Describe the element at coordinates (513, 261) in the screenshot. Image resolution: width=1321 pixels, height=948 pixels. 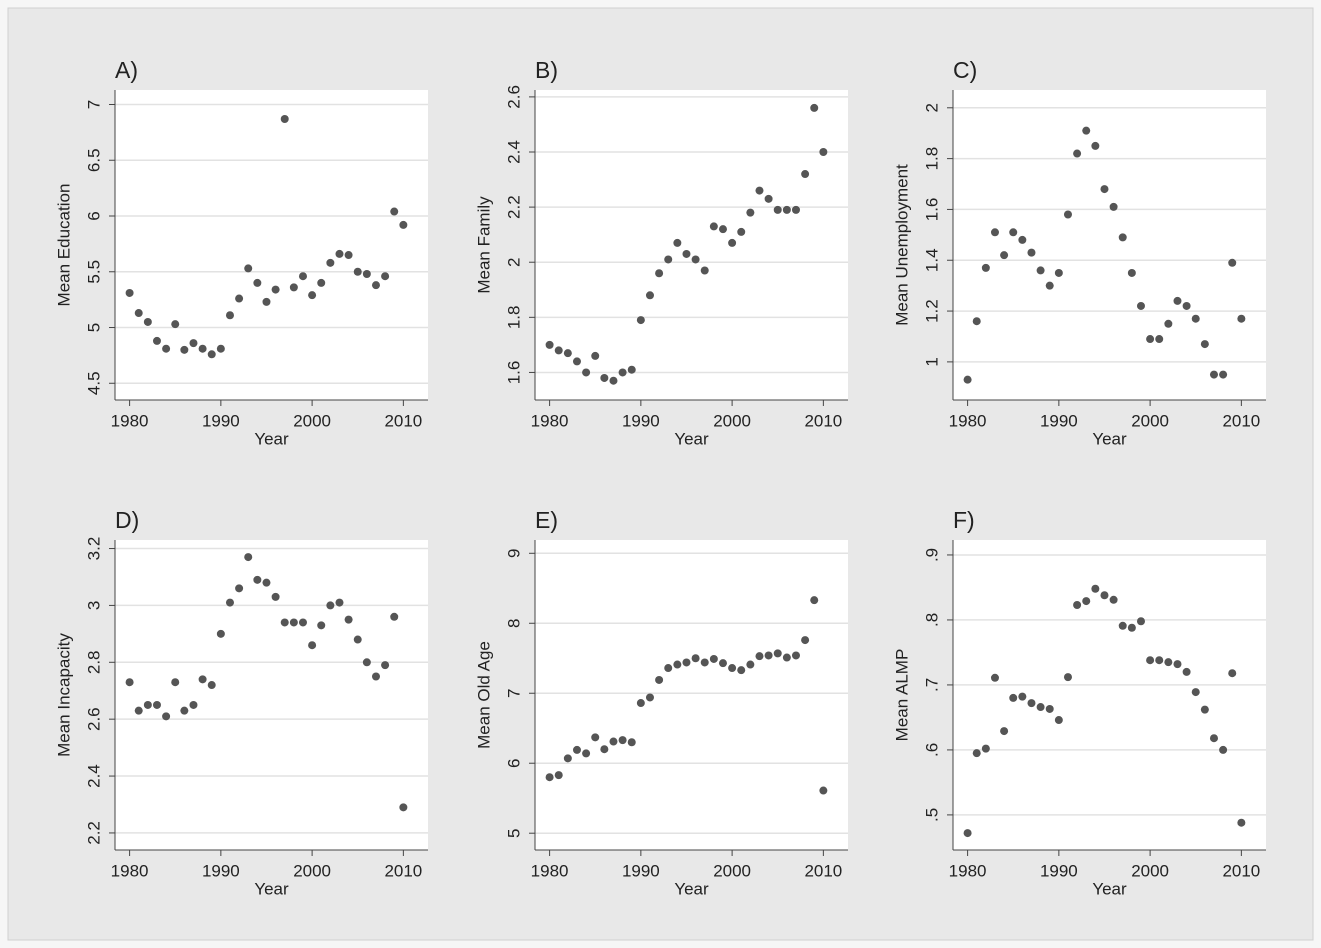
I see `y-tick-label: 2` at that location.